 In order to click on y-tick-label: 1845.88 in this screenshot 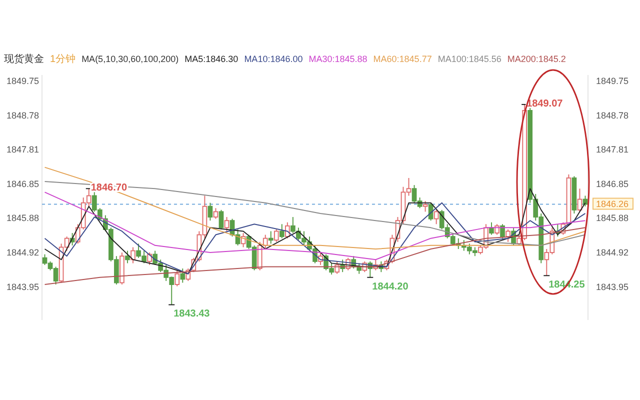, I will do `click(22, 218)`.